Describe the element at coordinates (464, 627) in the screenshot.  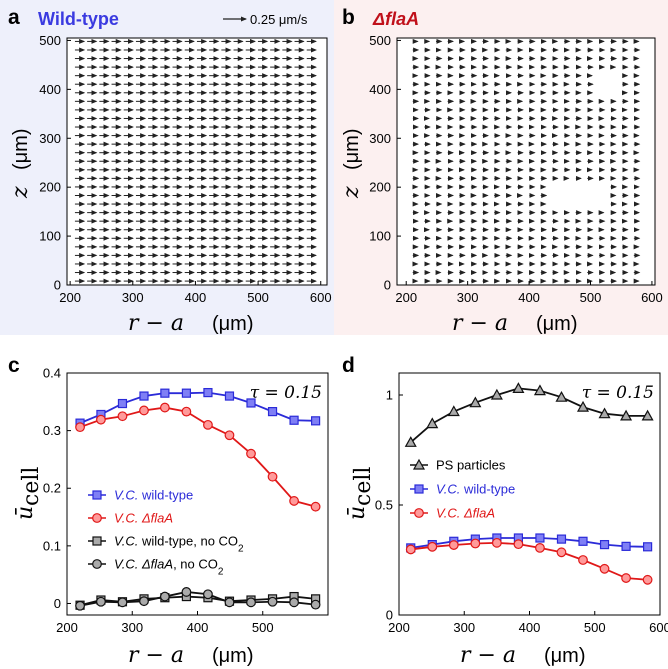
I see `d-xtick-label: 300` at that location.